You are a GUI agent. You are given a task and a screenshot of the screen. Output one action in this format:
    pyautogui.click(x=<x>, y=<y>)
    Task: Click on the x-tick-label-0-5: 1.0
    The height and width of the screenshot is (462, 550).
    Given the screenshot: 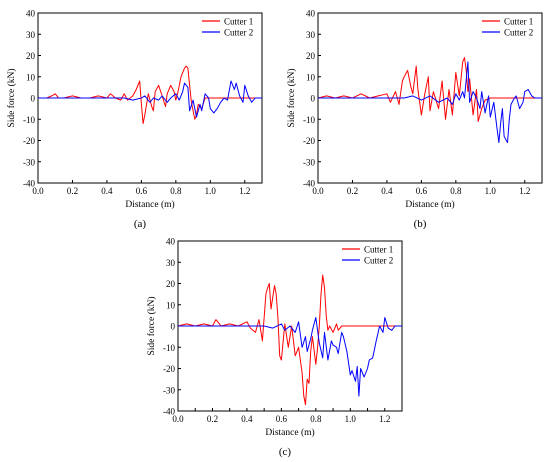 What is the action you would take?
    pyautogui.click(x=211, y=191)
    